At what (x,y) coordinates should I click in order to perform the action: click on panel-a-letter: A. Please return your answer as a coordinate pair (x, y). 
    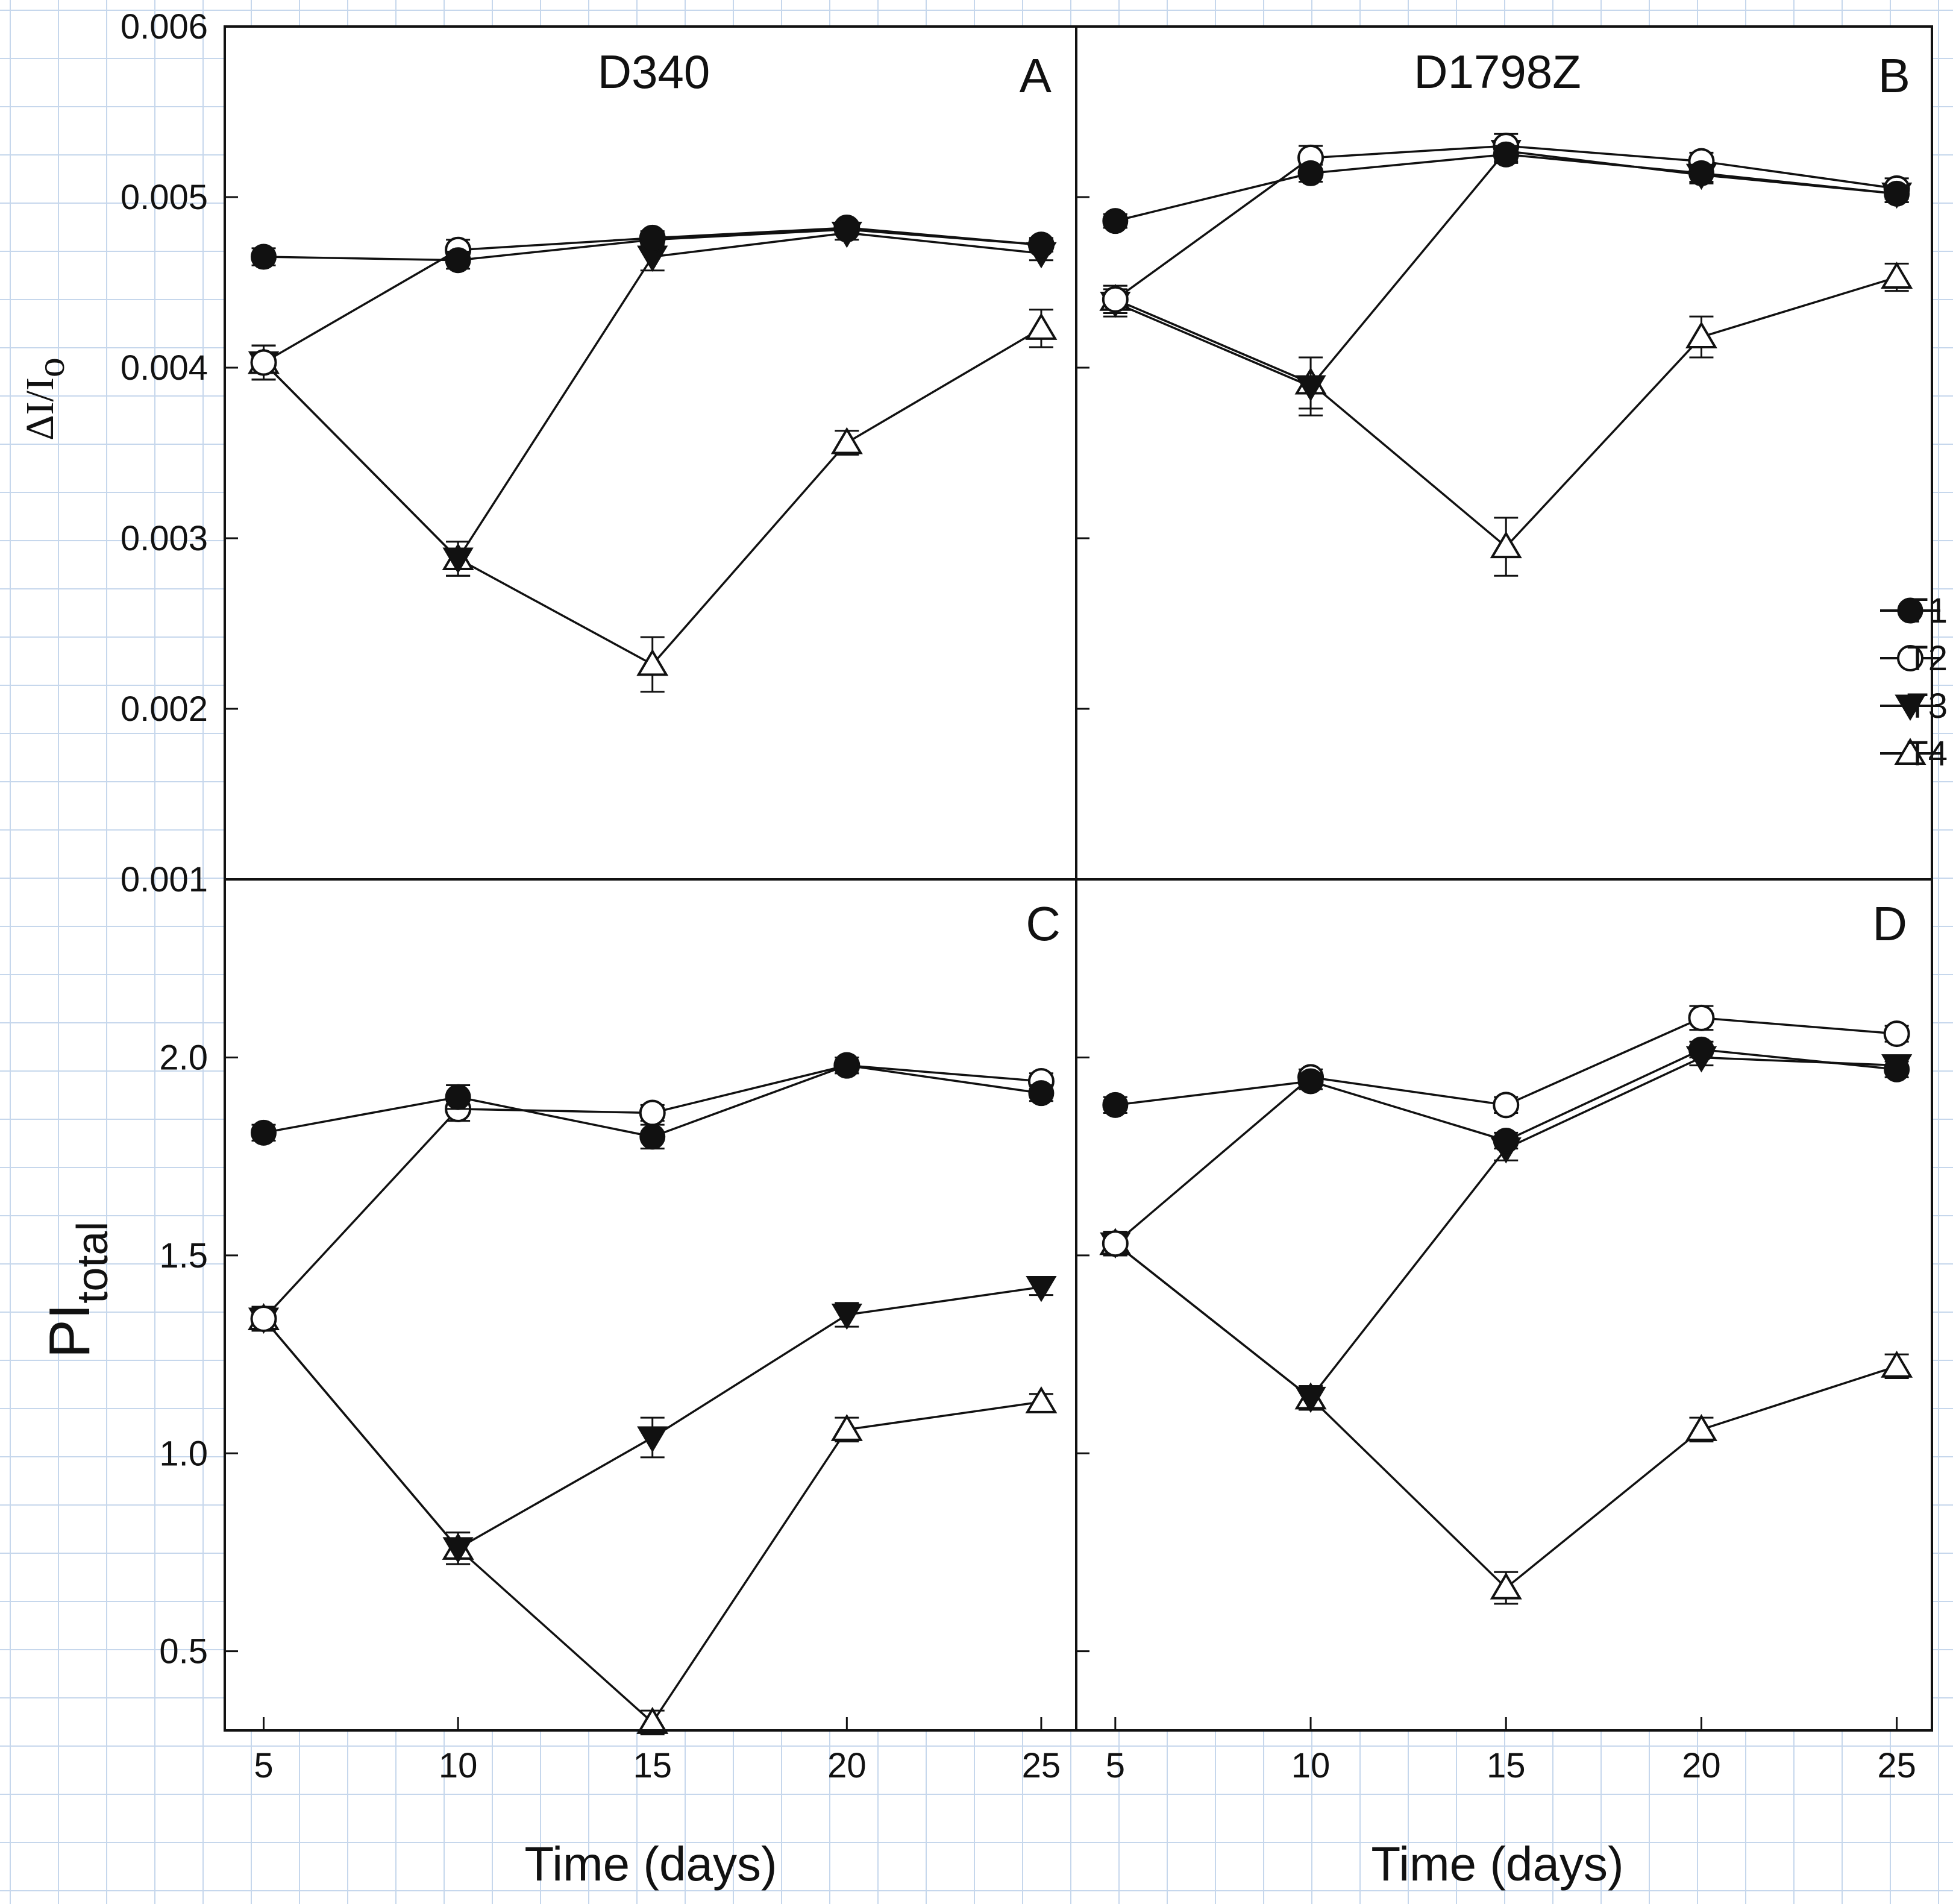
    Looking at the image, I should click on (1036, 75).